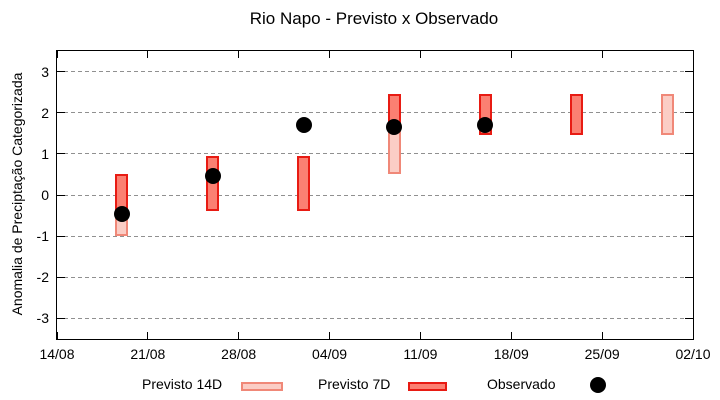 The image size is (720, 400). Describe the element at coordinates (374, 18) in the screenshot. I see `chart-title: Rio Napo - Previsto x Observado` at that location.